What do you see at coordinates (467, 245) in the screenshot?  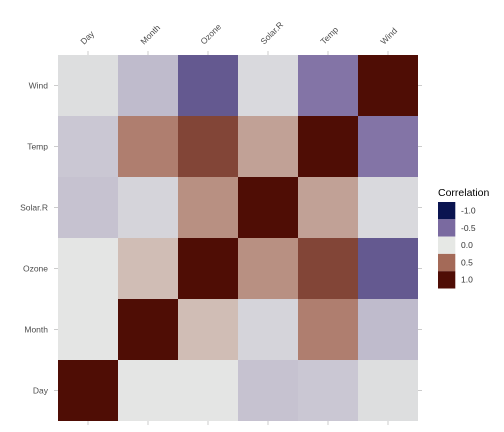 I see `legend-label: 0.0` at bounding box center [467, 245].